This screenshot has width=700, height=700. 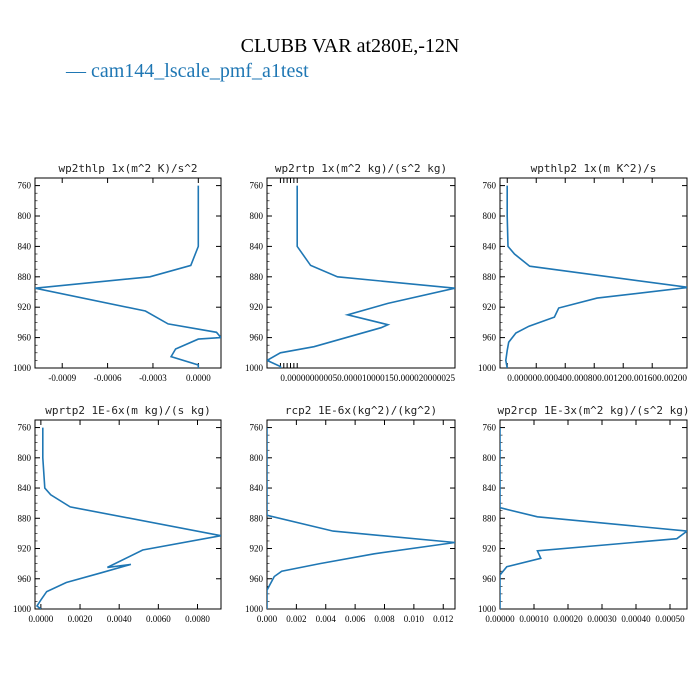 I want to click on x-tick-label: 0.0080, so click(x=197, y=619).